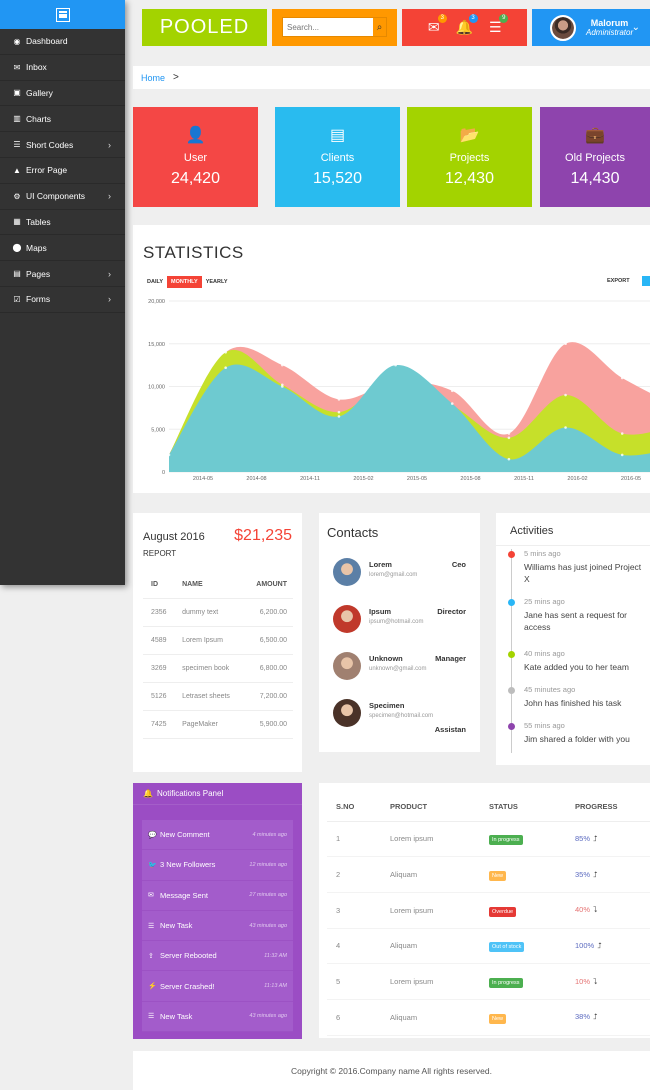 This screenshot has height=1090, width=650. What do you see at coordinates (17, 222) in the screenshot?
I see `table-icon: ▦` at bounding box center [17, 222].